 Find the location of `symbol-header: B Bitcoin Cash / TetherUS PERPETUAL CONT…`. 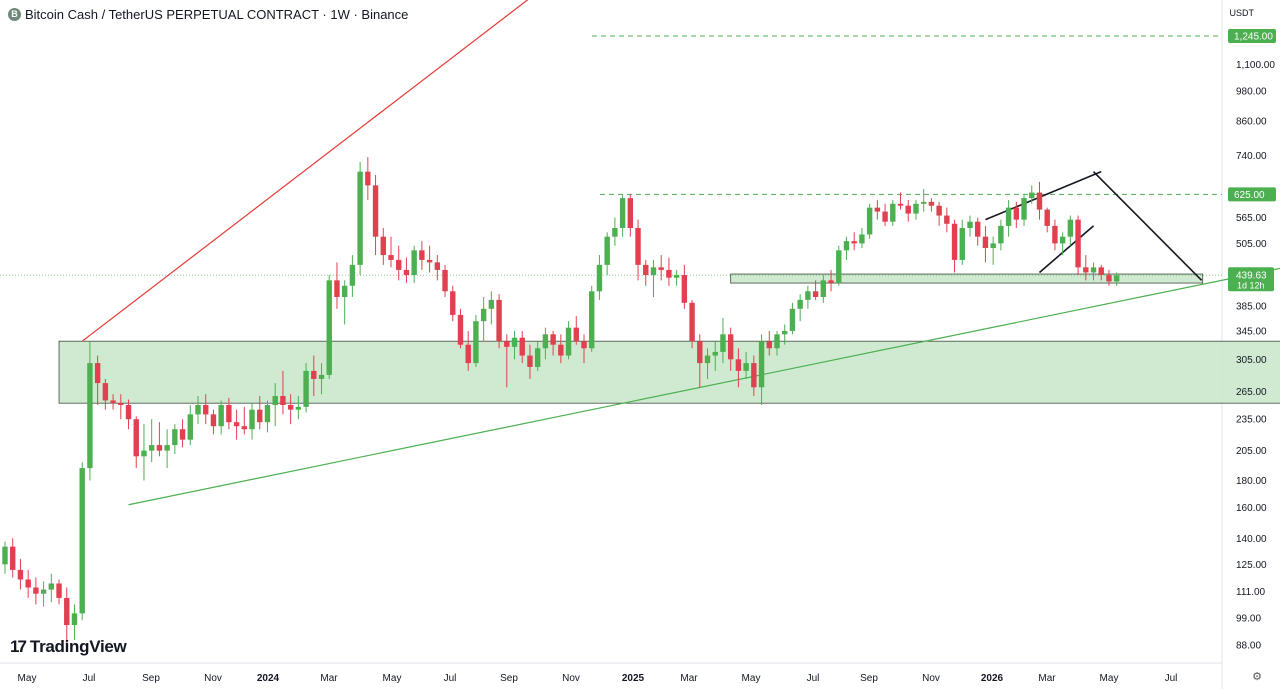

symbol-header: B Bitcoin Cash / TetherUS PERPETUAL CONT… is located at coordinates (208, 14).